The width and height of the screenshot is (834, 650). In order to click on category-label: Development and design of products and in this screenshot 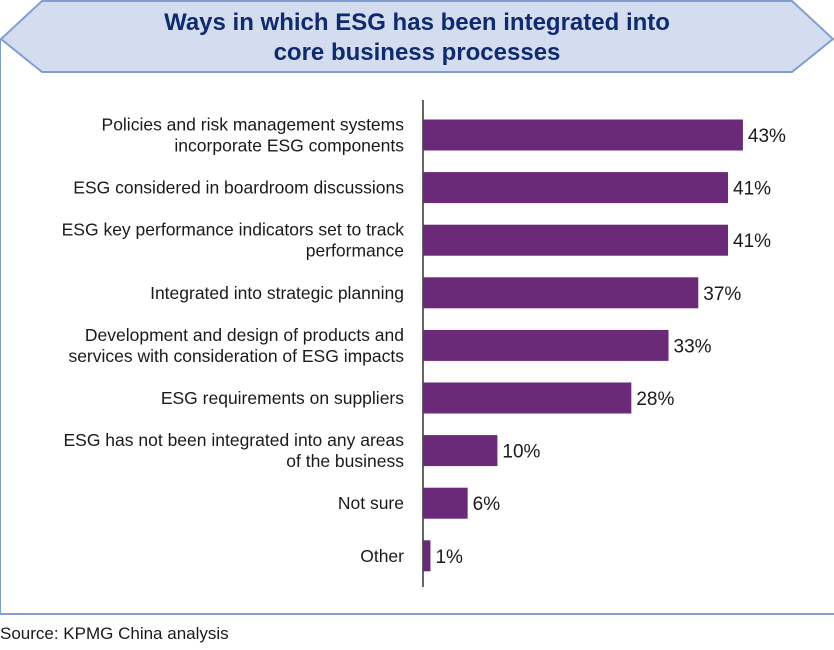, I will do `click(244, 335)`.